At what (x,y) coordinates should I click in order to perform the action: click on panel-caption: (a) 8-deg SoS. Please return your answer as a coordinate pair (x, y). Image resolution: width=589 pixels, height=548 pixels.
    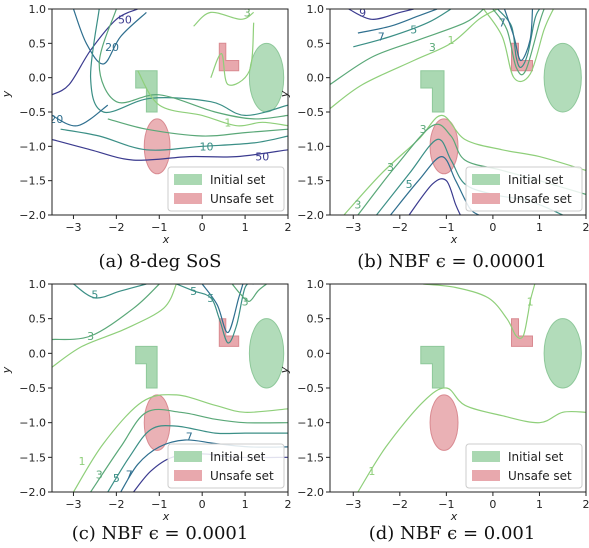
    Looking at the image, I should click on (160, 261).